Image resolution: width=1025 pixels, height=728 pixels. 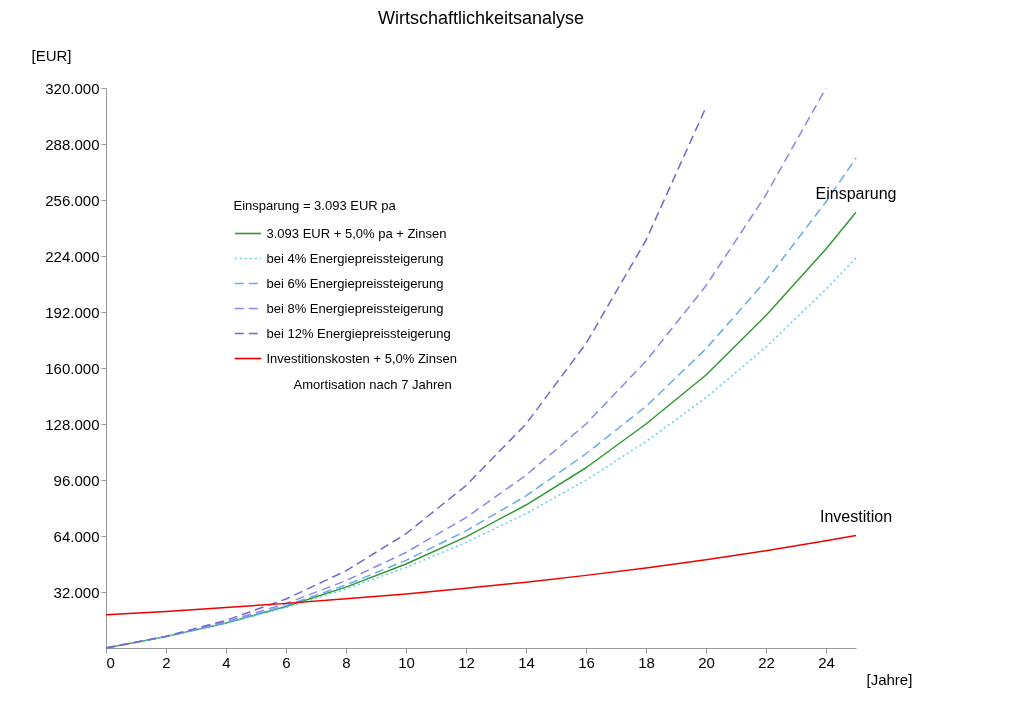 What do you see at coordinates (72, 144) in the screenshot?
I see `y-tick-label: 288.000` at bounding box center [72, 144].